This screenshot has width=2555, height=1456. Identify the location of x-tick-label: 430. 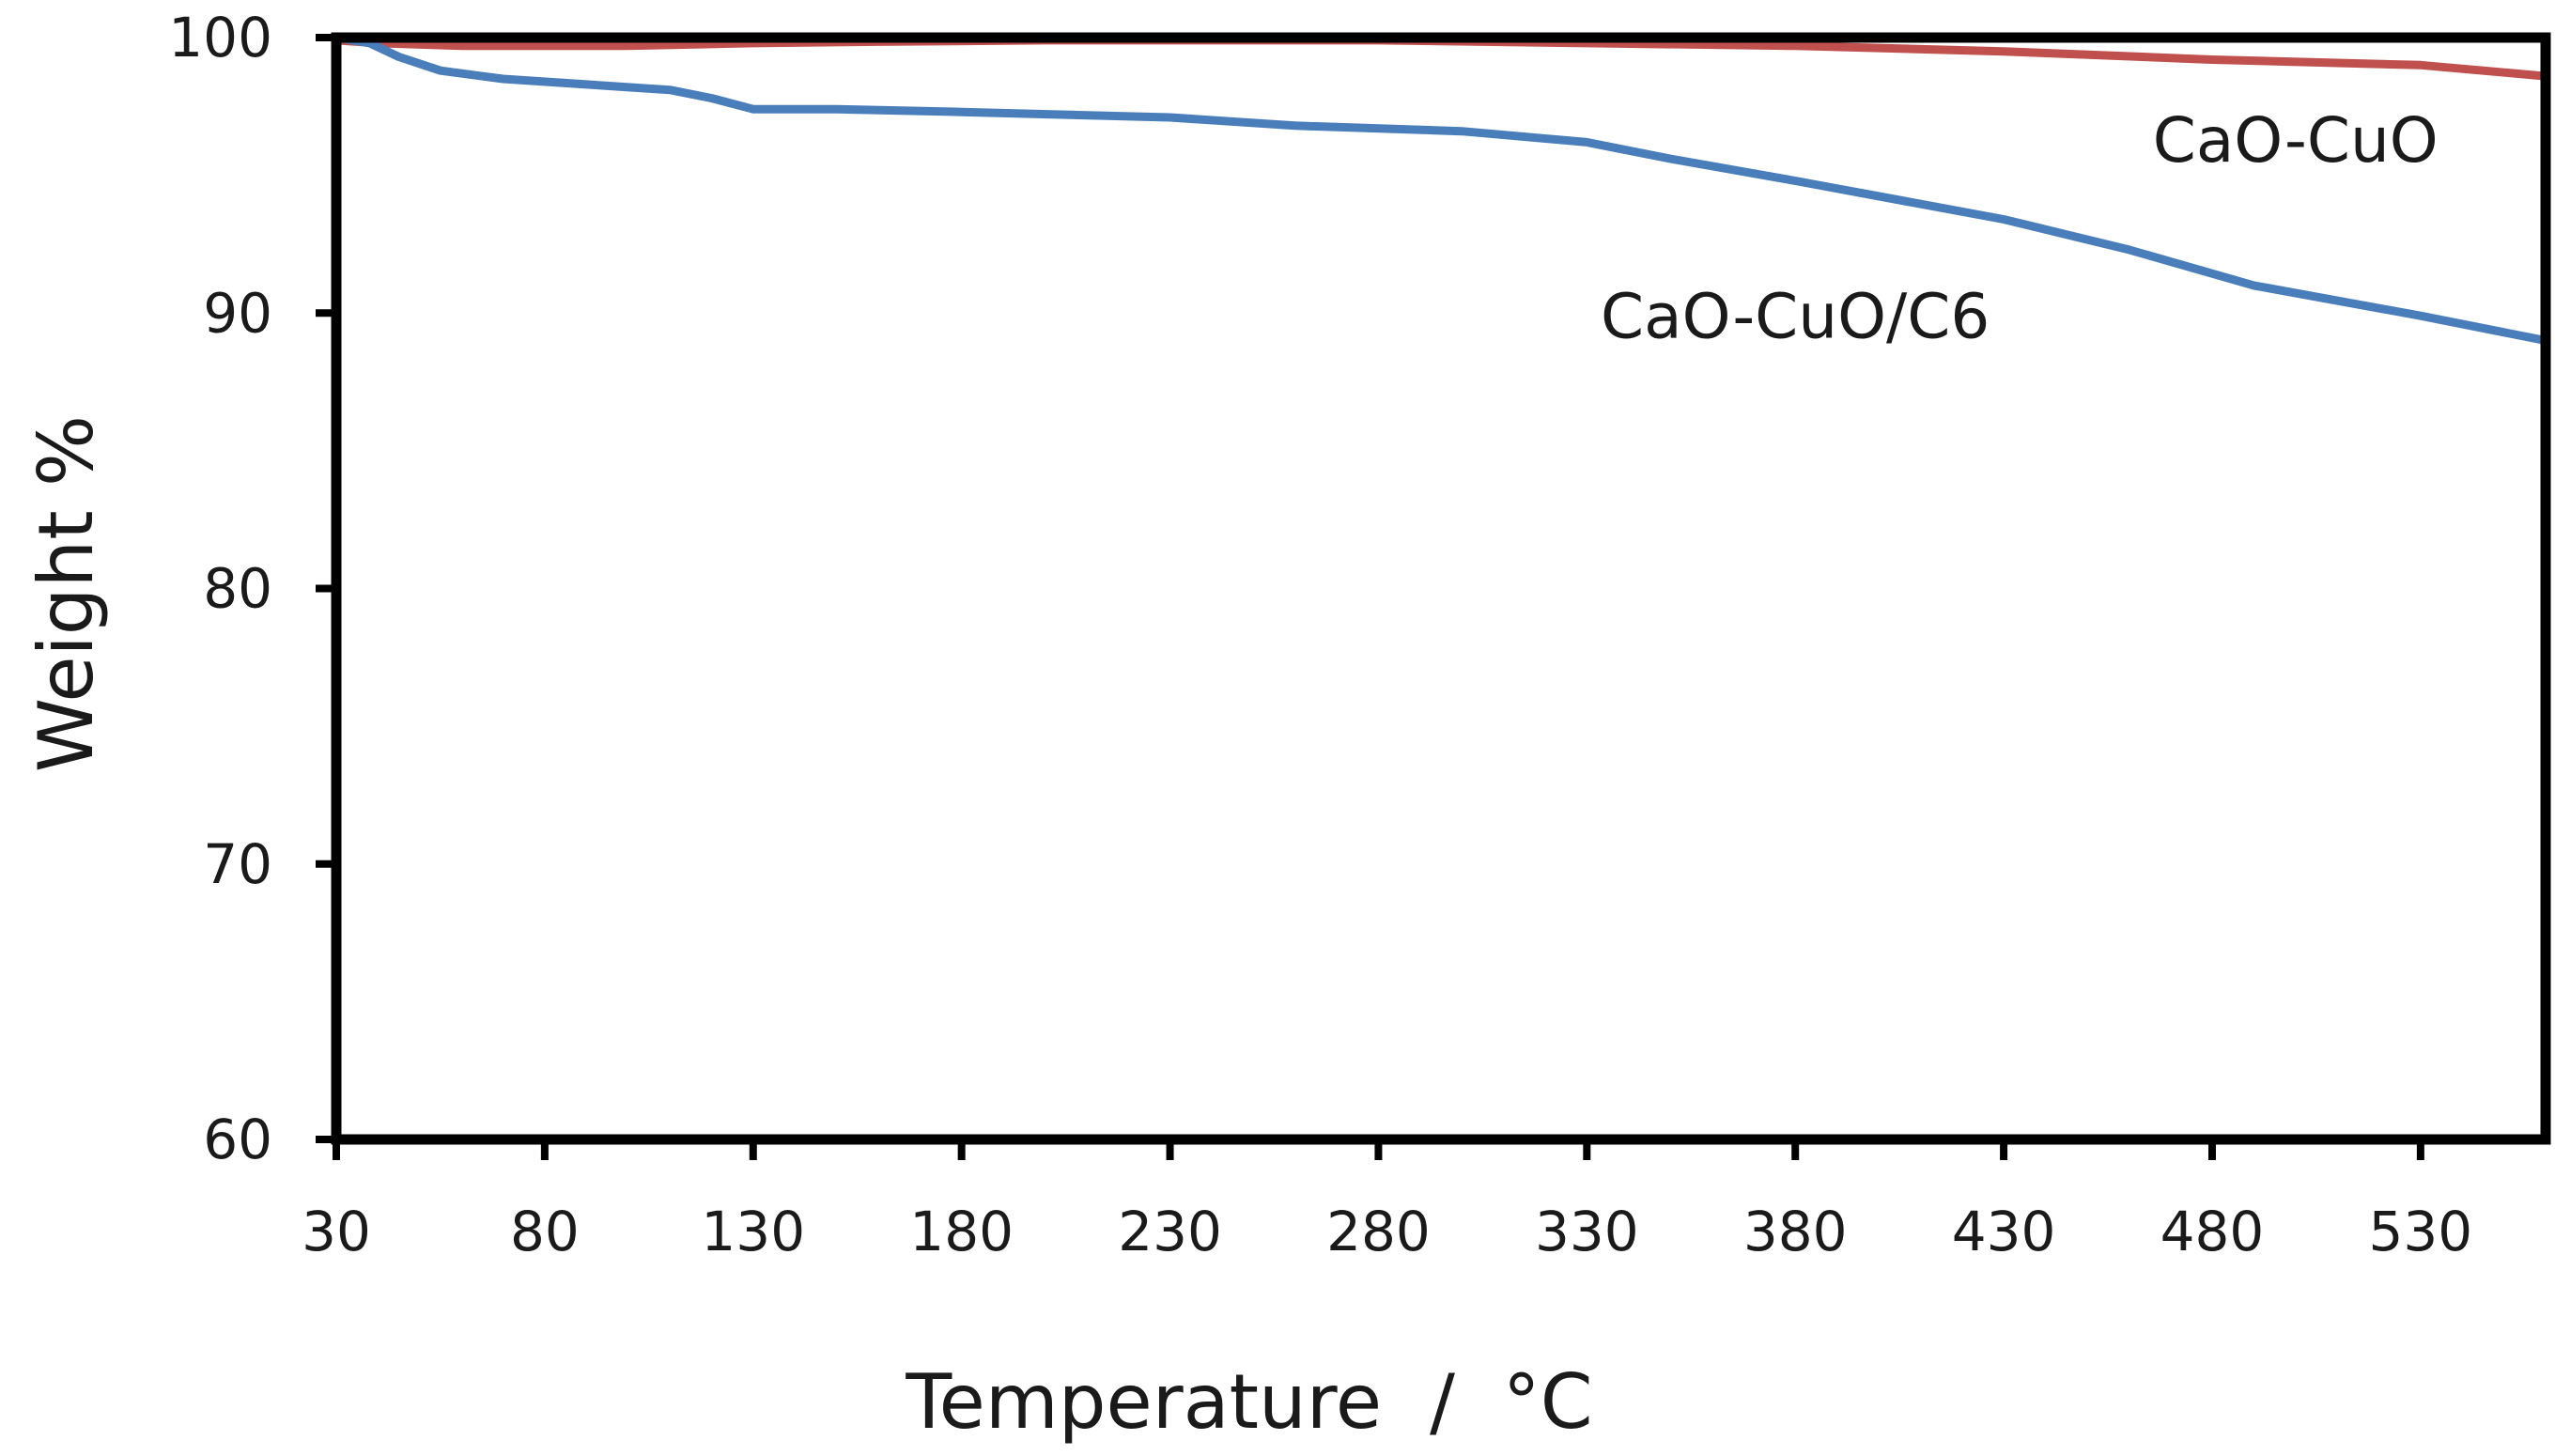
(2004, 1231).